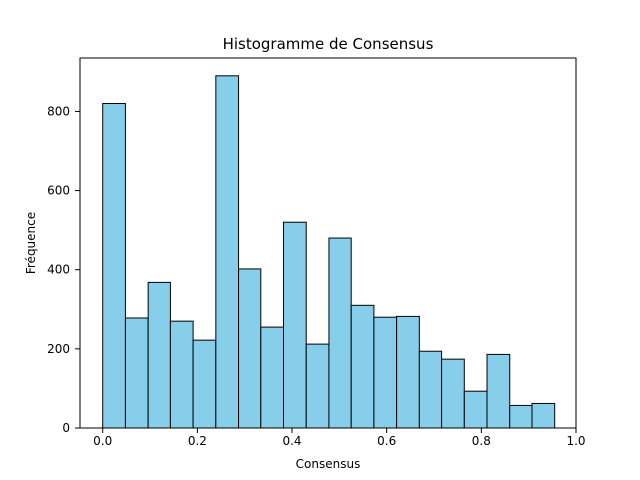 This screenshot has width=640, height=480. I want to click on x-tick-label-4: 0.8, so click(481, 441).